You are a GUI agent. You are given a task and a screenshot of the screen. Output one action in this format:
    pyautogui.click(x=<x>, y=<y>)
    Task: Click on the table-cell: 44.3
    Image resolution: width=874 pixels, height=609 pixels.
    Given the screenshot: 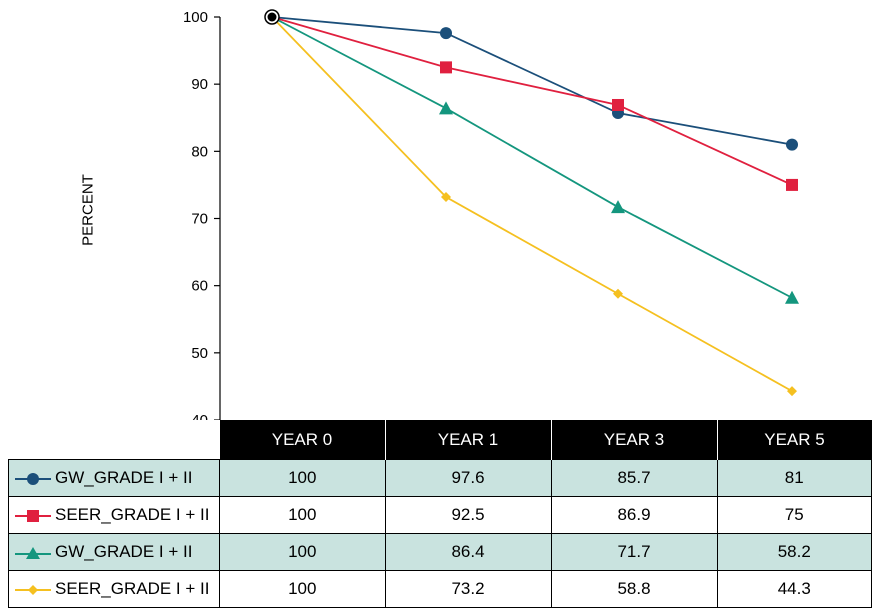 What is the action you would take?
    pyautogui.click(x=794, y=589)
    